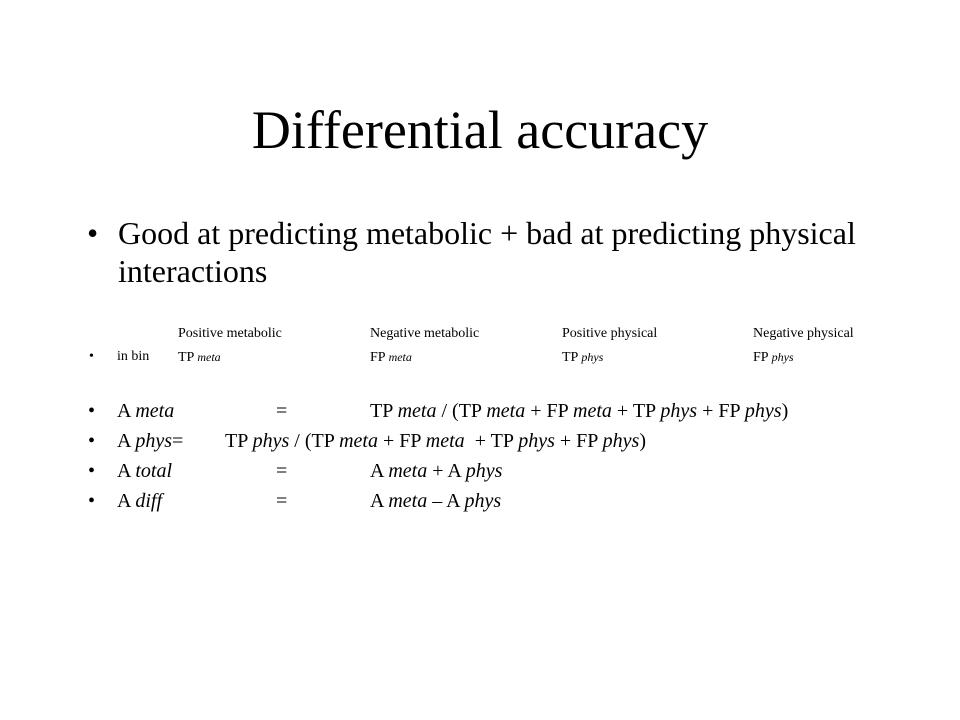 Image resolution: width=960 pixels, height=720 pixels. What do you see at coordinates (391, 357) in the screenshot?
I see `cell-fp-meta: FP meta` at bounding box center [391, 357].